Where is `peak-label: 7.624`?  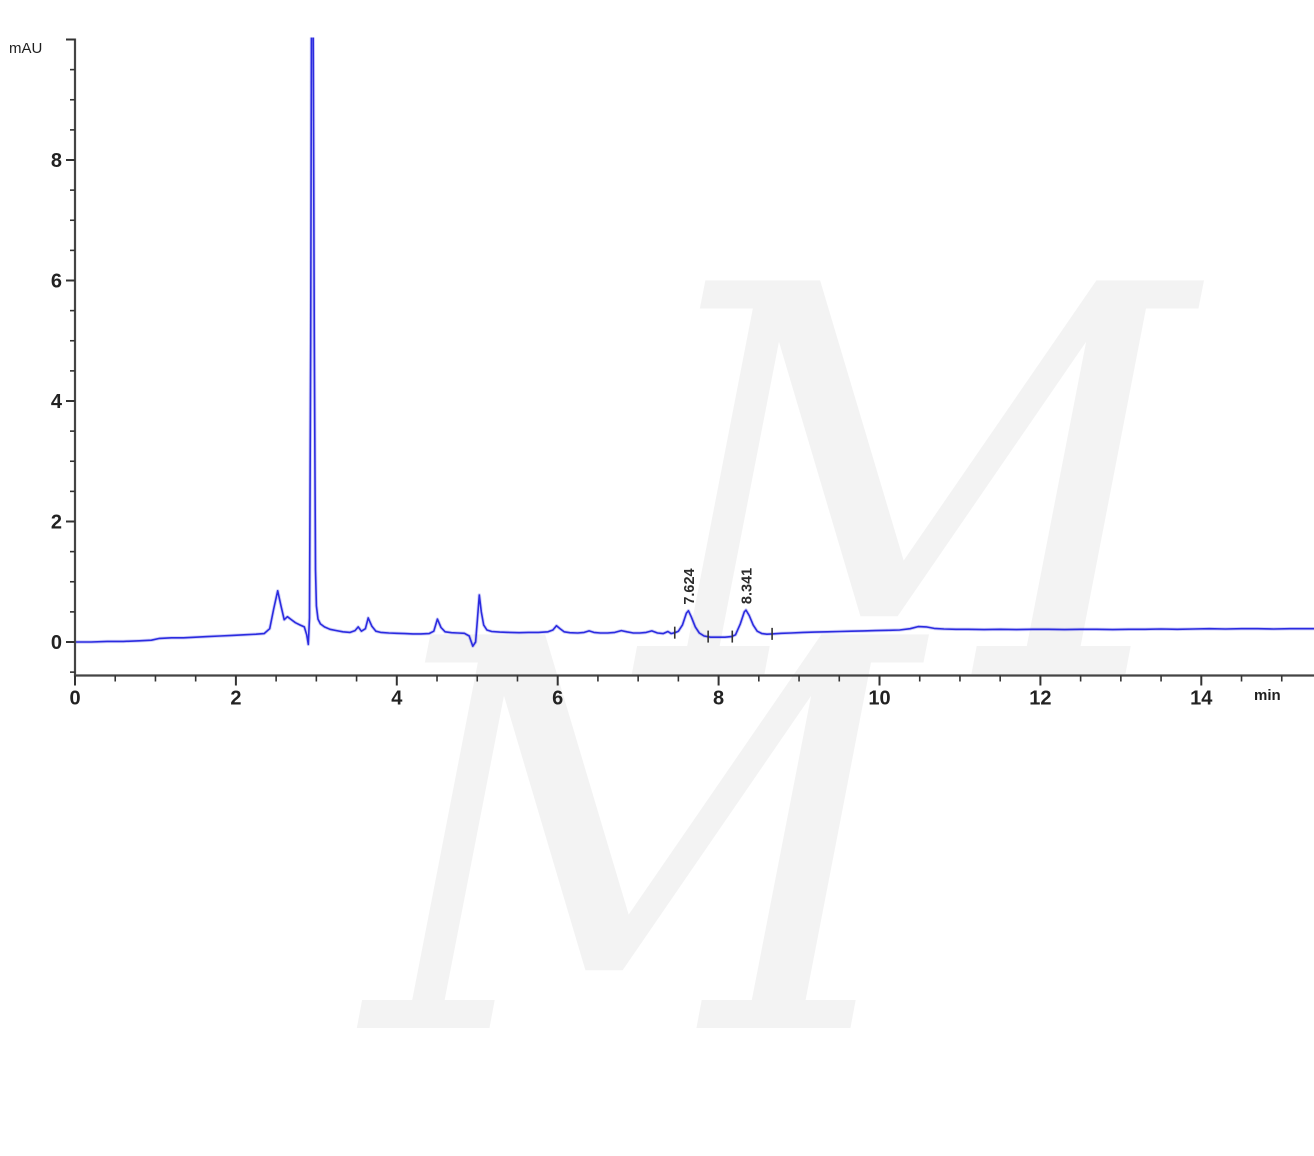
peak-label: 7.624 is located at coordinates (690, 586).